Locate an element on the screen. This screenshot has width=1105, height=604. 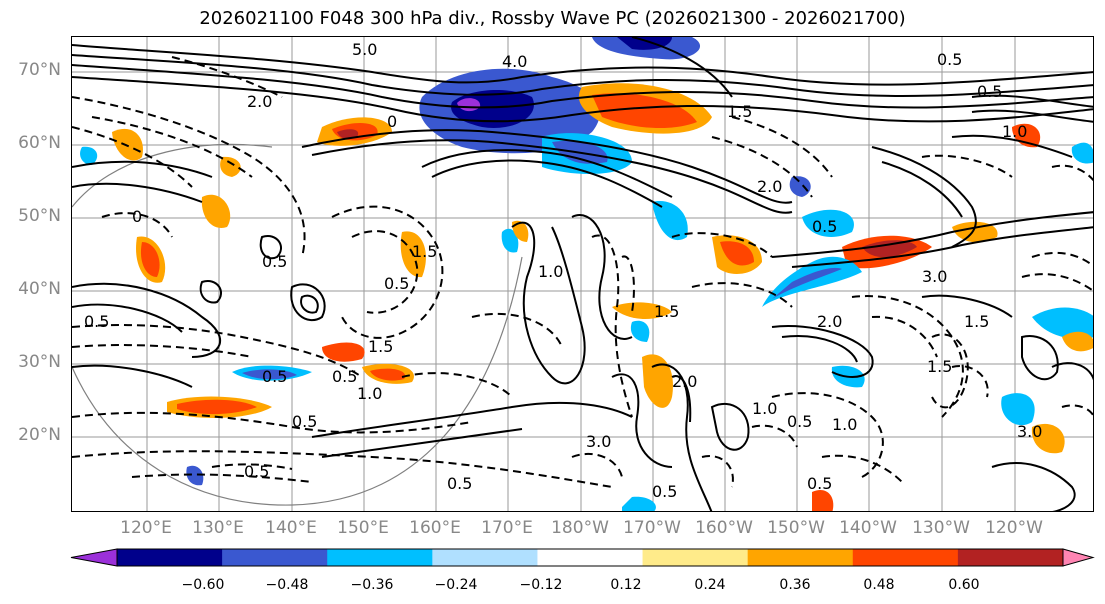
lat-label-70n: 70°N is located at coordinates (39, 70).